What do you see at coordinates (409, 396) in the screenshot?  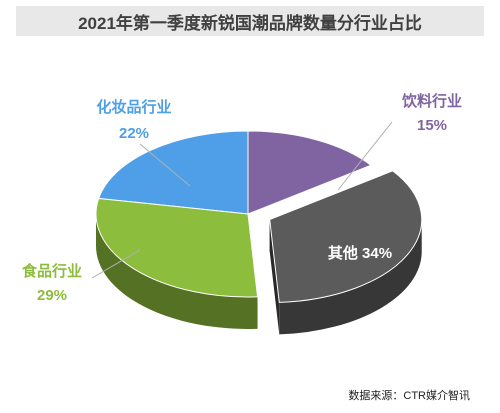 I see `data-source: 数据来源：CTR媒介智讯` at bounding box center [409, 396].